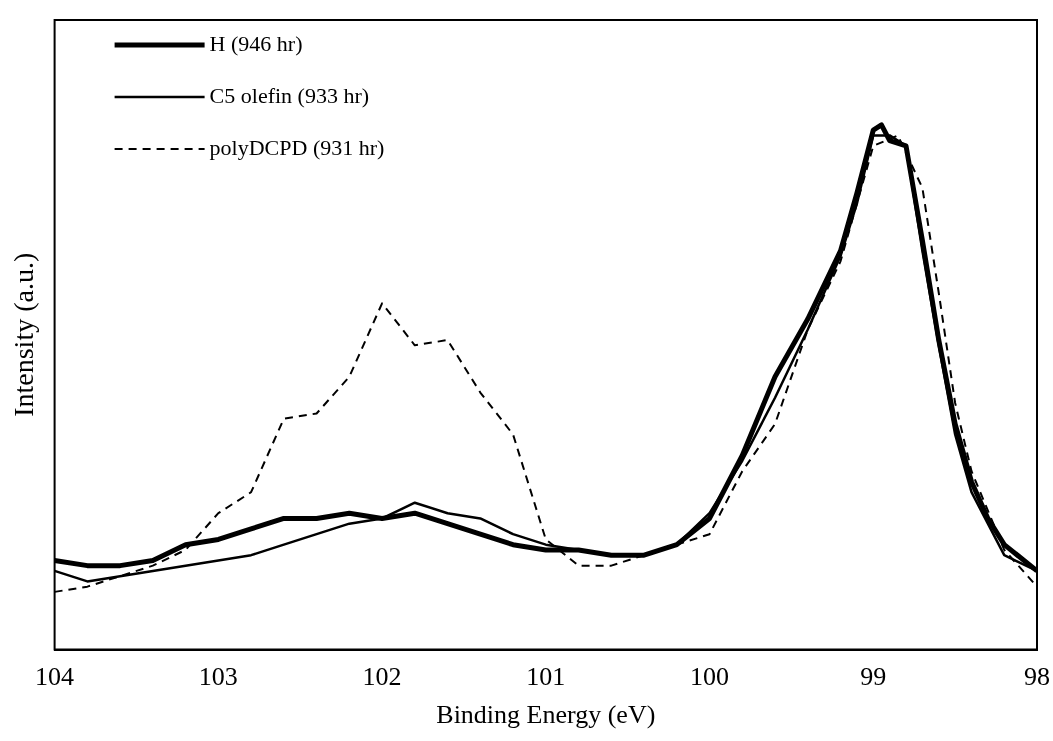  Describe the element at coordinates (873, 677) in the screenshot. I see `x-tick-label: 99` at that location.